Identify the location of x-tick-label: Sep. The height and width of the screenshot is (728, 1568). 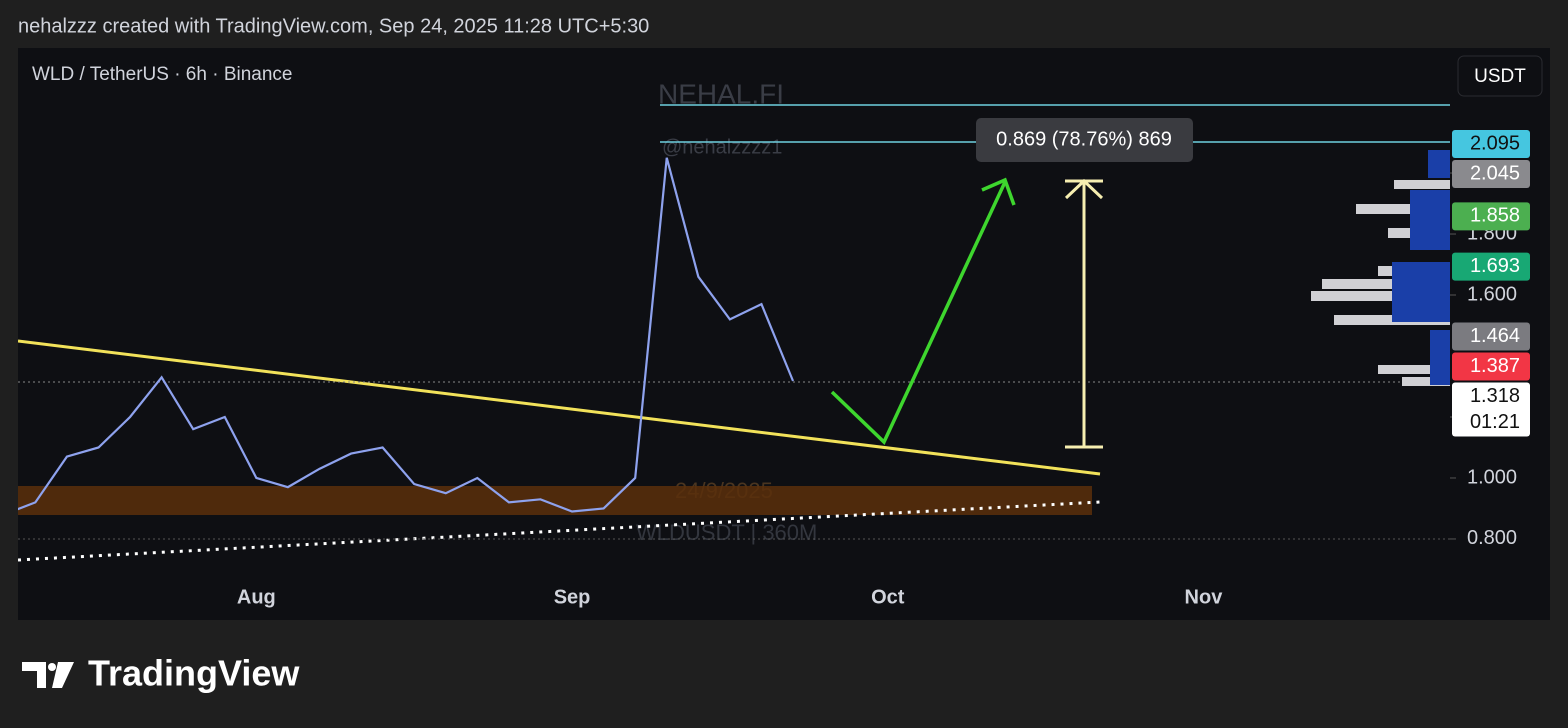
(572, 597).